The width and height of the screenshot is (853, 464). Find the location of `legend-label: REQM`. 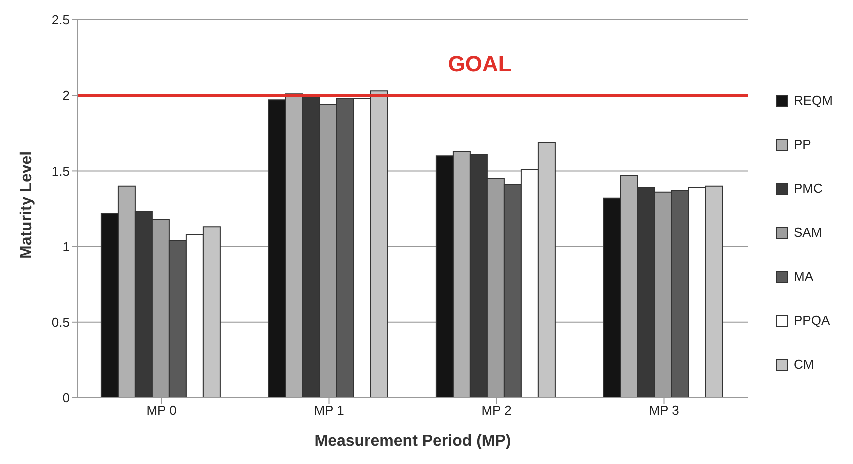

legend-label: REQM is located at coordinates (813, 101).